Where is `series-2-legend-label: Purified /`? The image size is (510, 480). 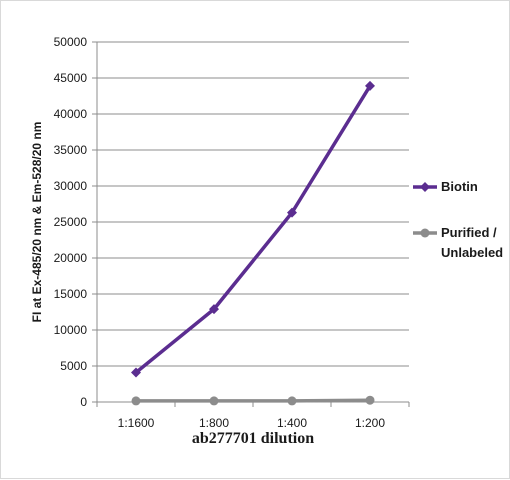
series-2-legend-label: Purified / is located at coordinates (469, 232).